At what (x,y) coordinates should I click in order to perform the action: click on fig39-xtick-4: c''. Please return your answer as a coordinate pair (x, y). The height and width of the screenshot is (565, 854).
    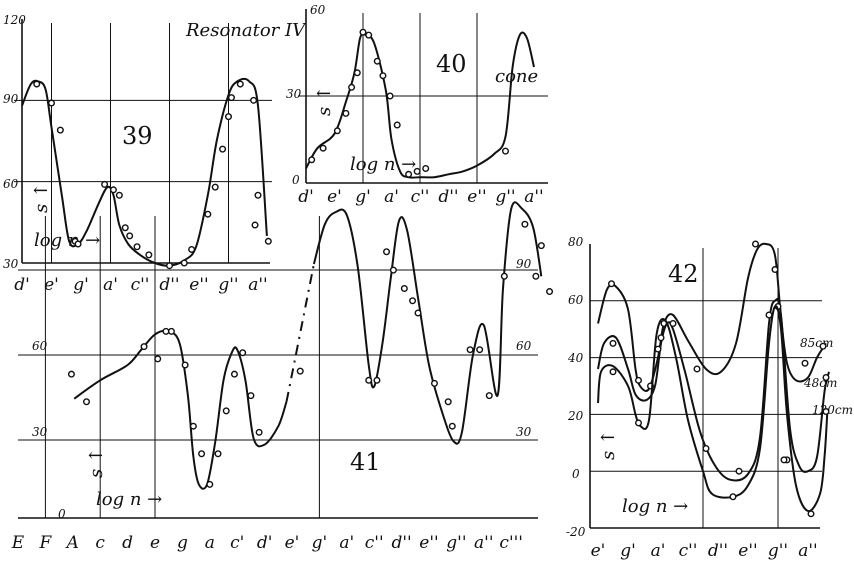
    Looking at the image, I should click on (140, 285).